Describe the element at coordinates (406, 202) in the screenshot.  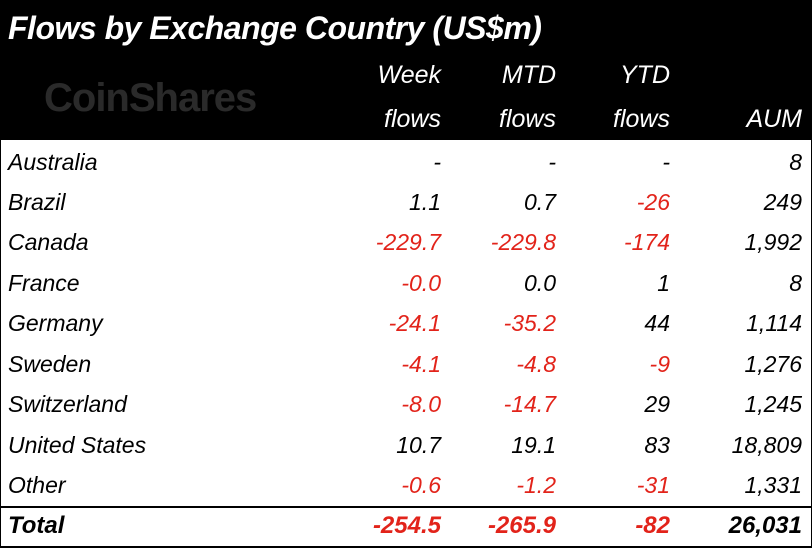
I see `table-row: Brazil 1.1 0.7 -26 249` at that location.